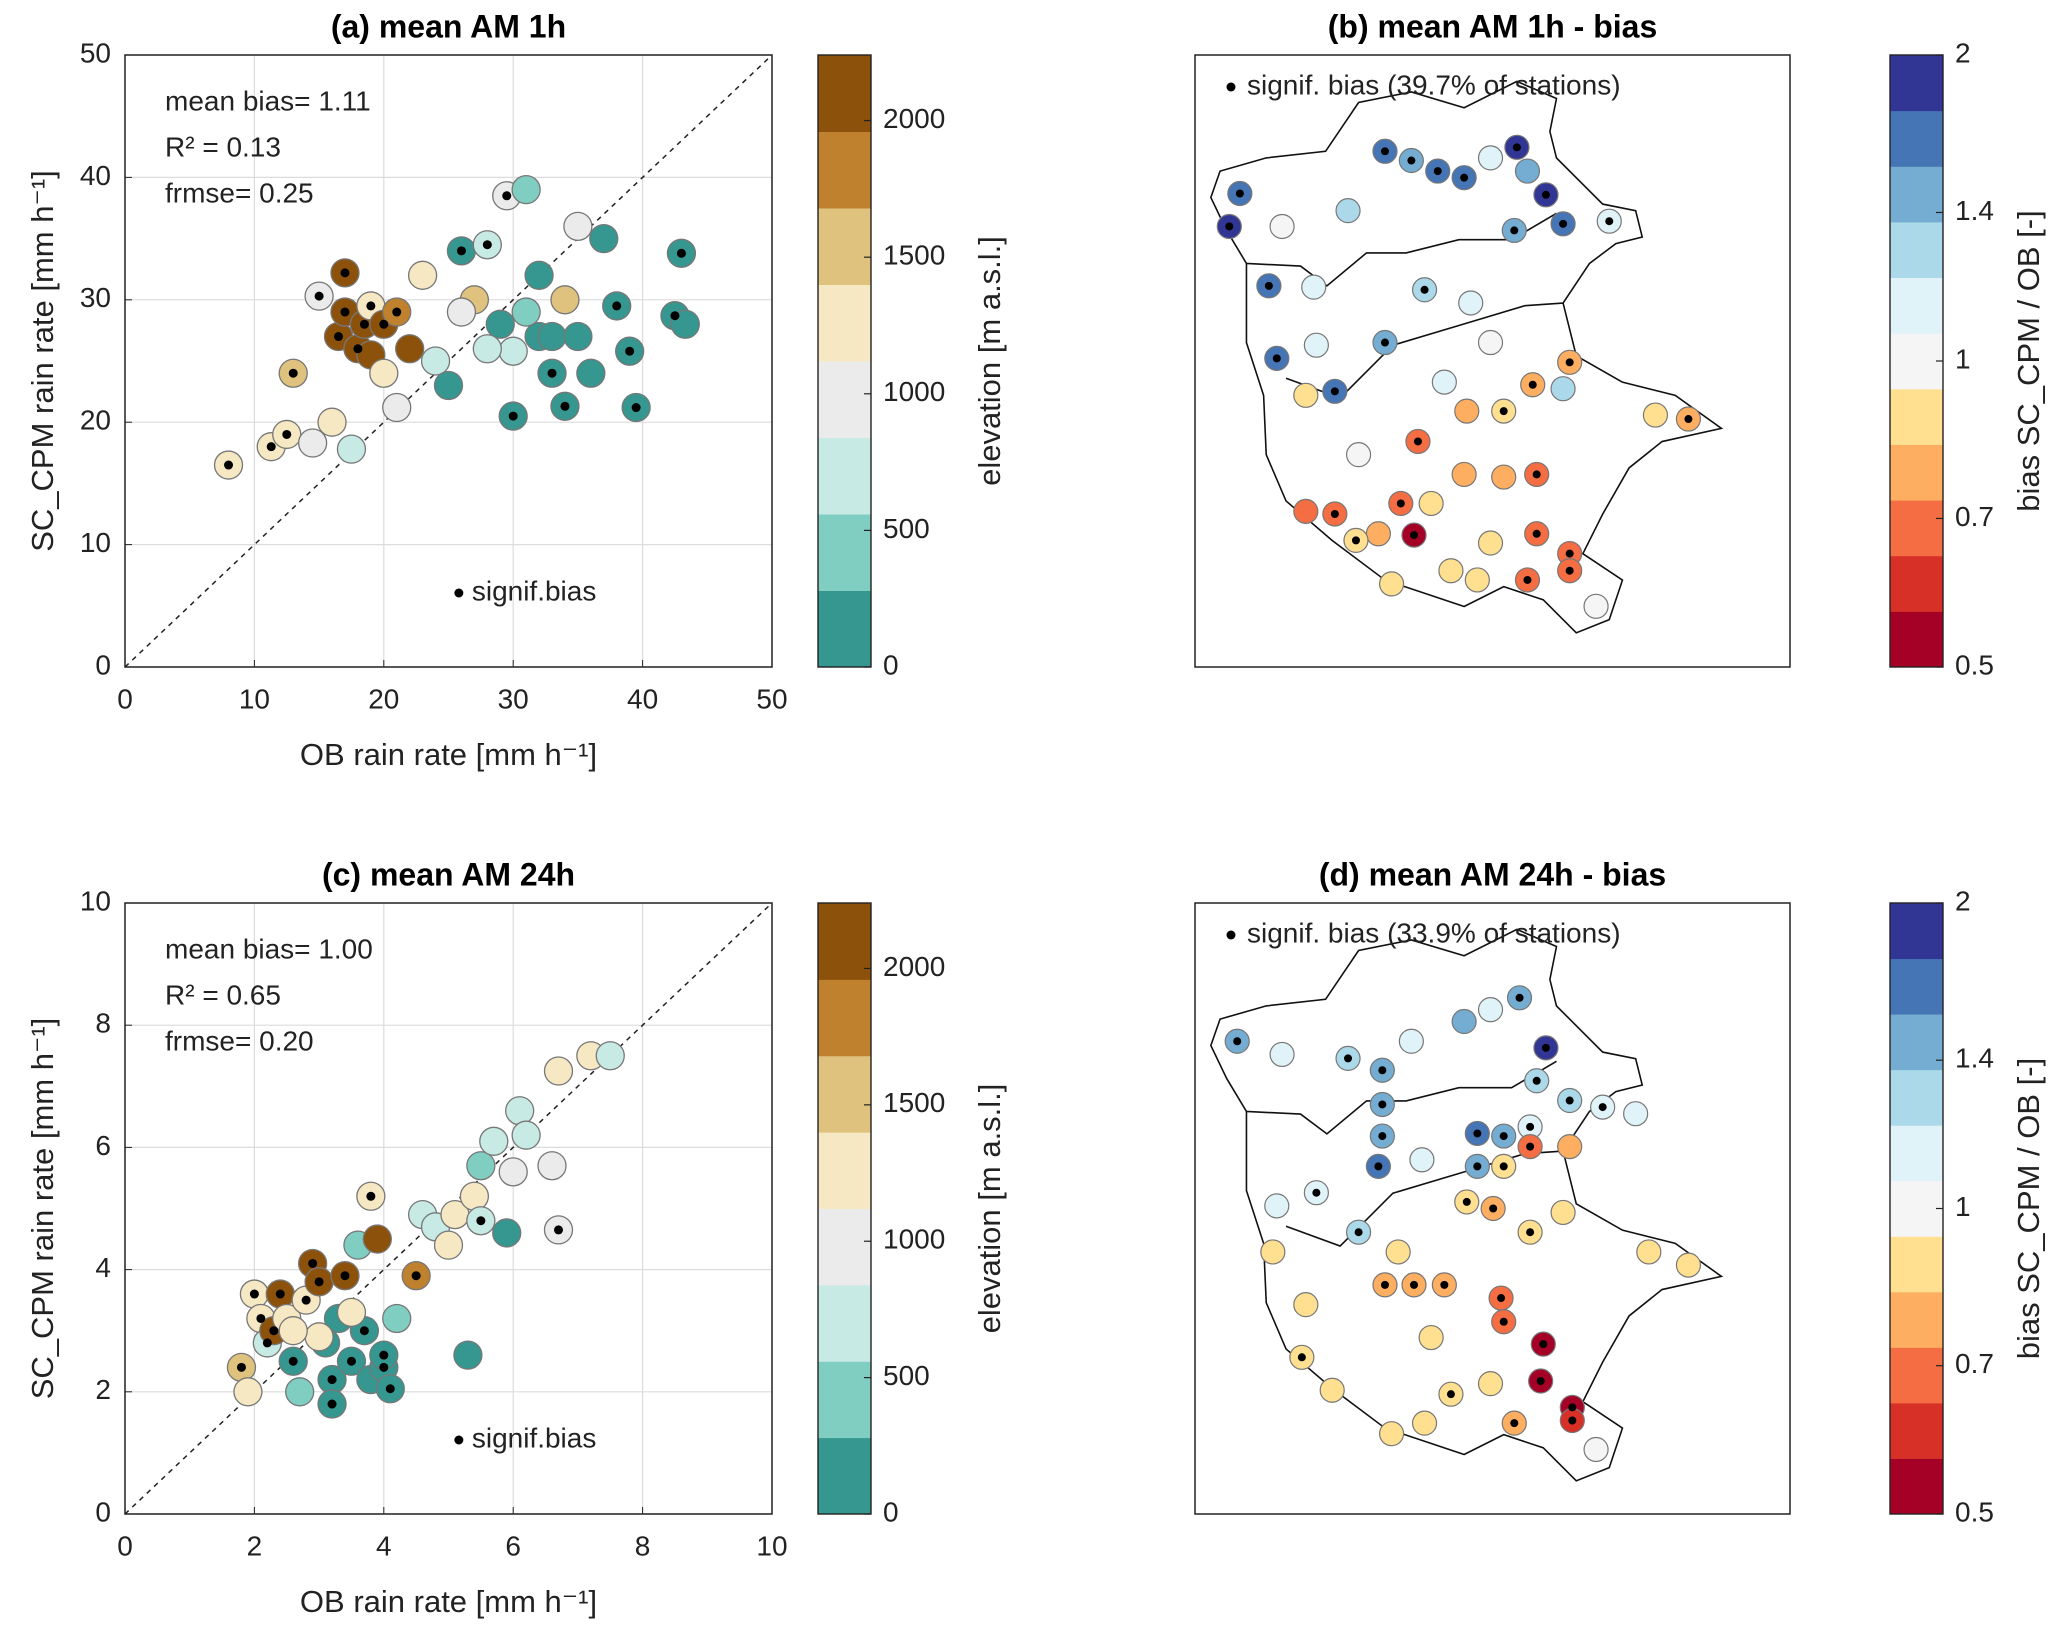  What do you see at coordinates (534, 1437) in the screenshot?
I see `legend-label: signif.bias` at bounding box center [534, 1437].